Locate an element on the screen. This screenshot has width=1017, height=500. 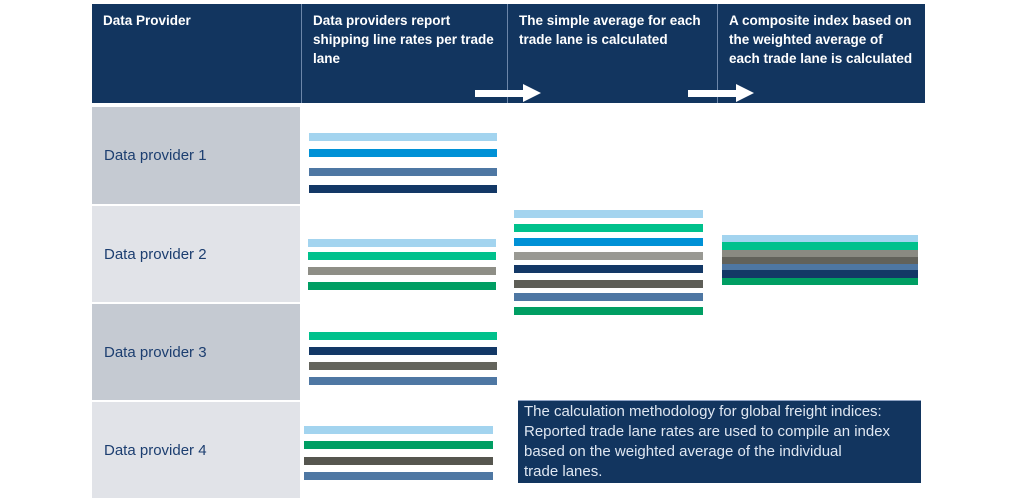
provider1-rates-steel-blue-bar is located at coordinates (403, 172).